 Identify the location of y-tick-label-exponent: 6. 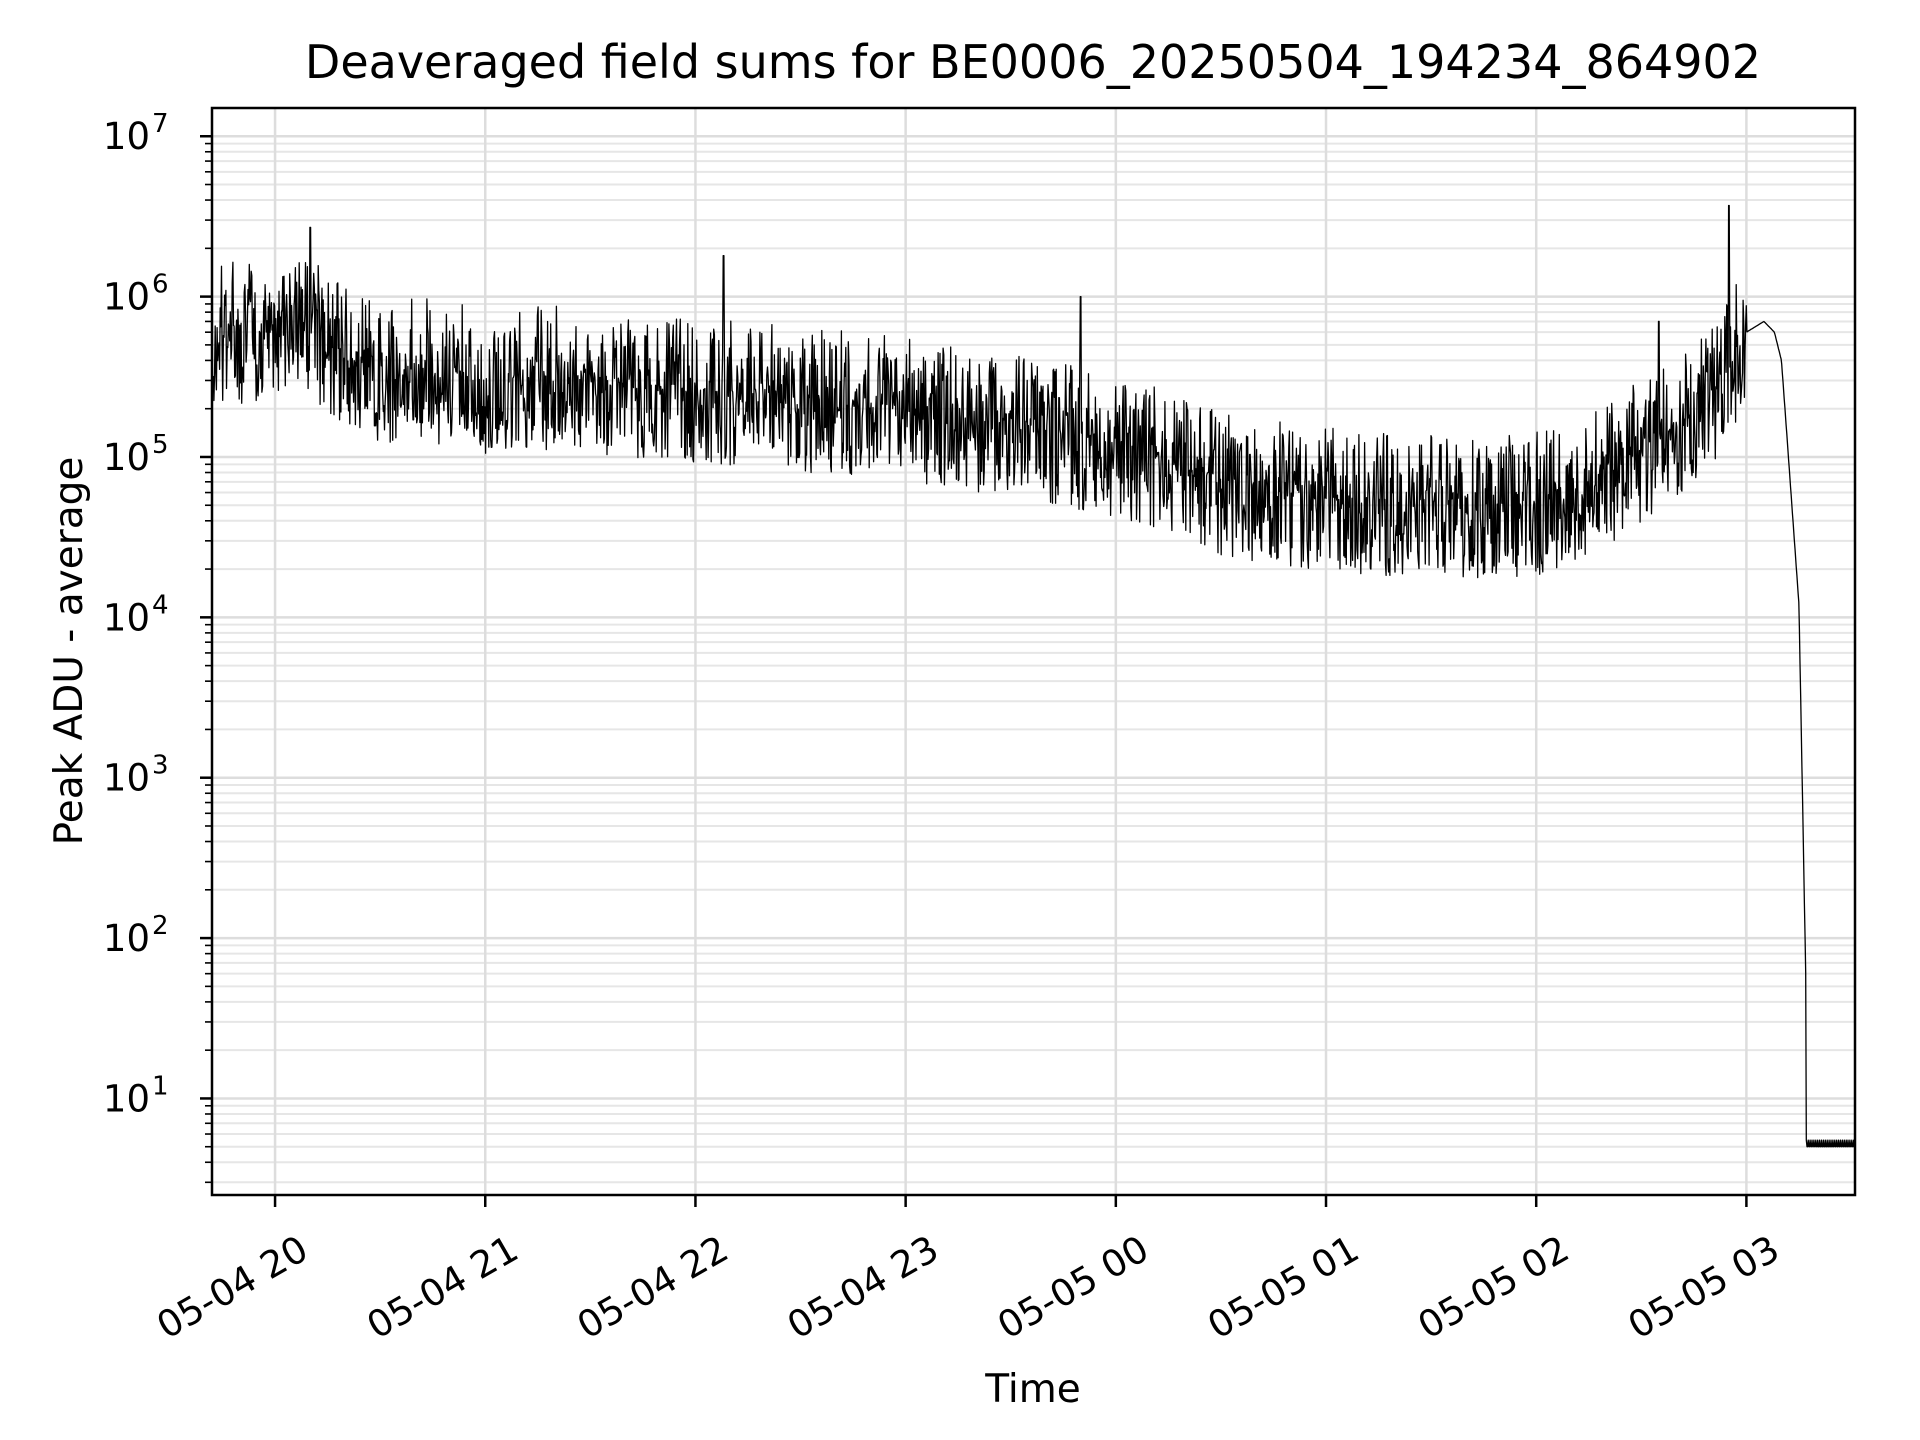
(160, 285).